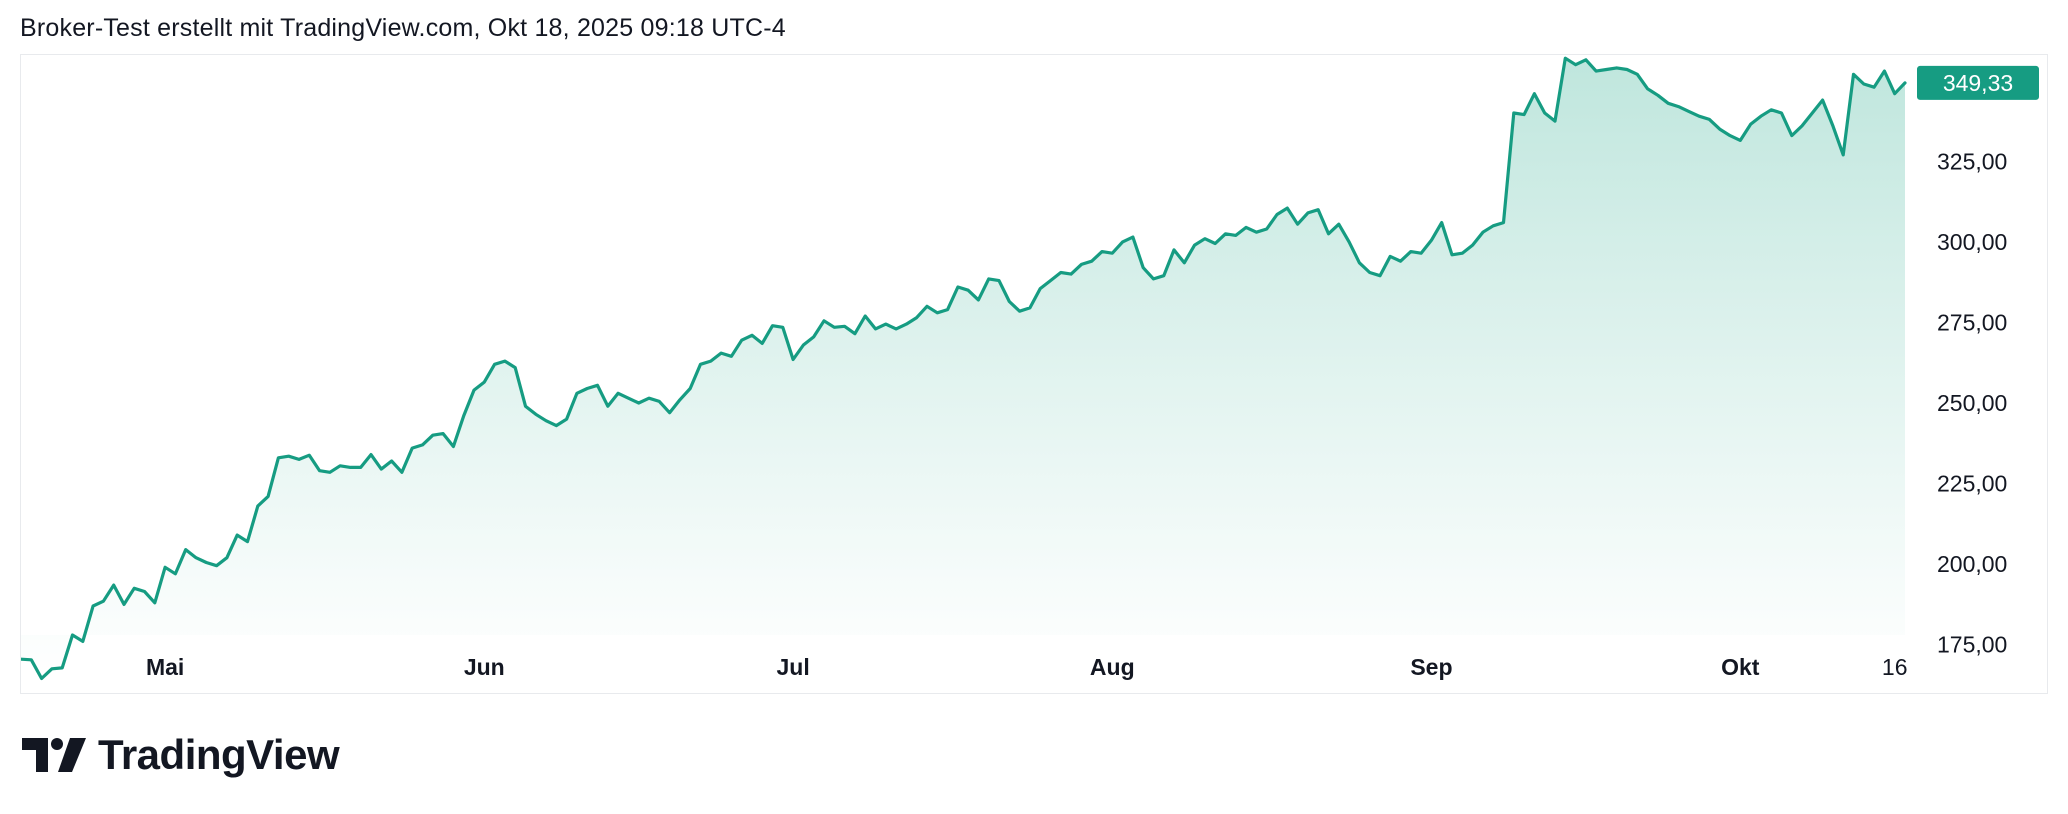 This screenshot has height=814, width=2068. Describe the element at coordinates (1972, 484) in the screenshot. I see `y-tick-label: 225,00` at that location.